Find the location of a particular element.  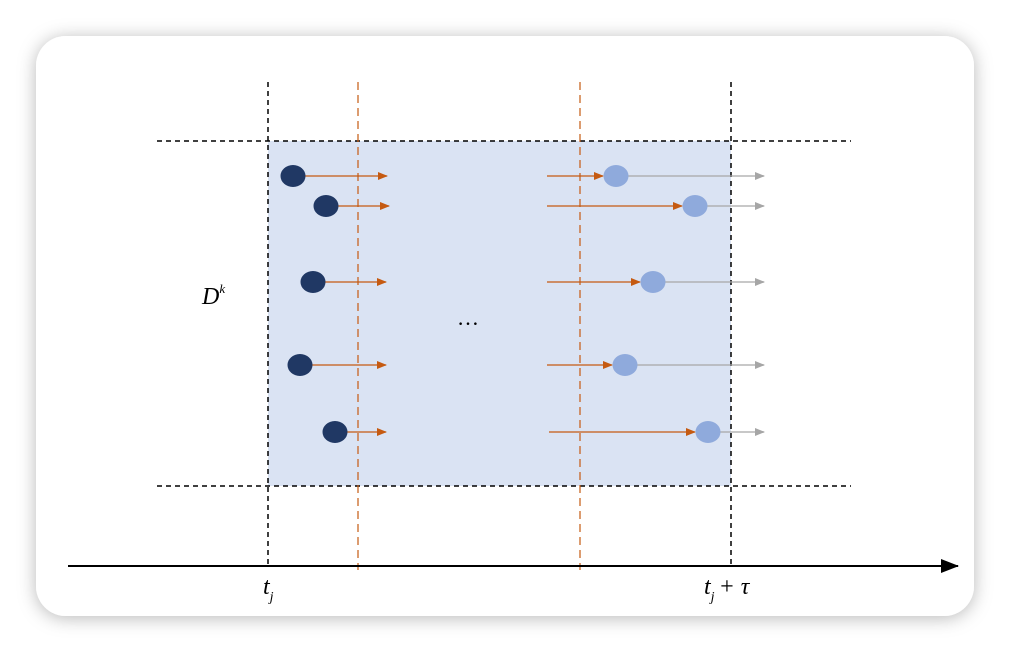

superscript: k is located at coordinates (222, 288).